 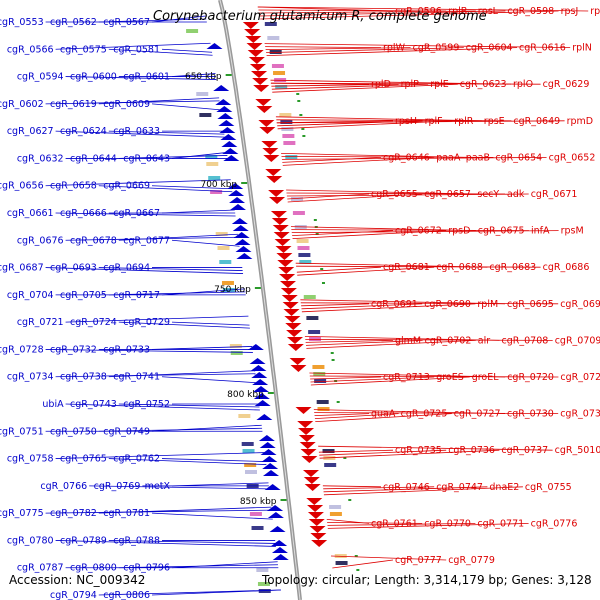 I want to click on gene-label: cgR_0649, so click(x=536, y=121).